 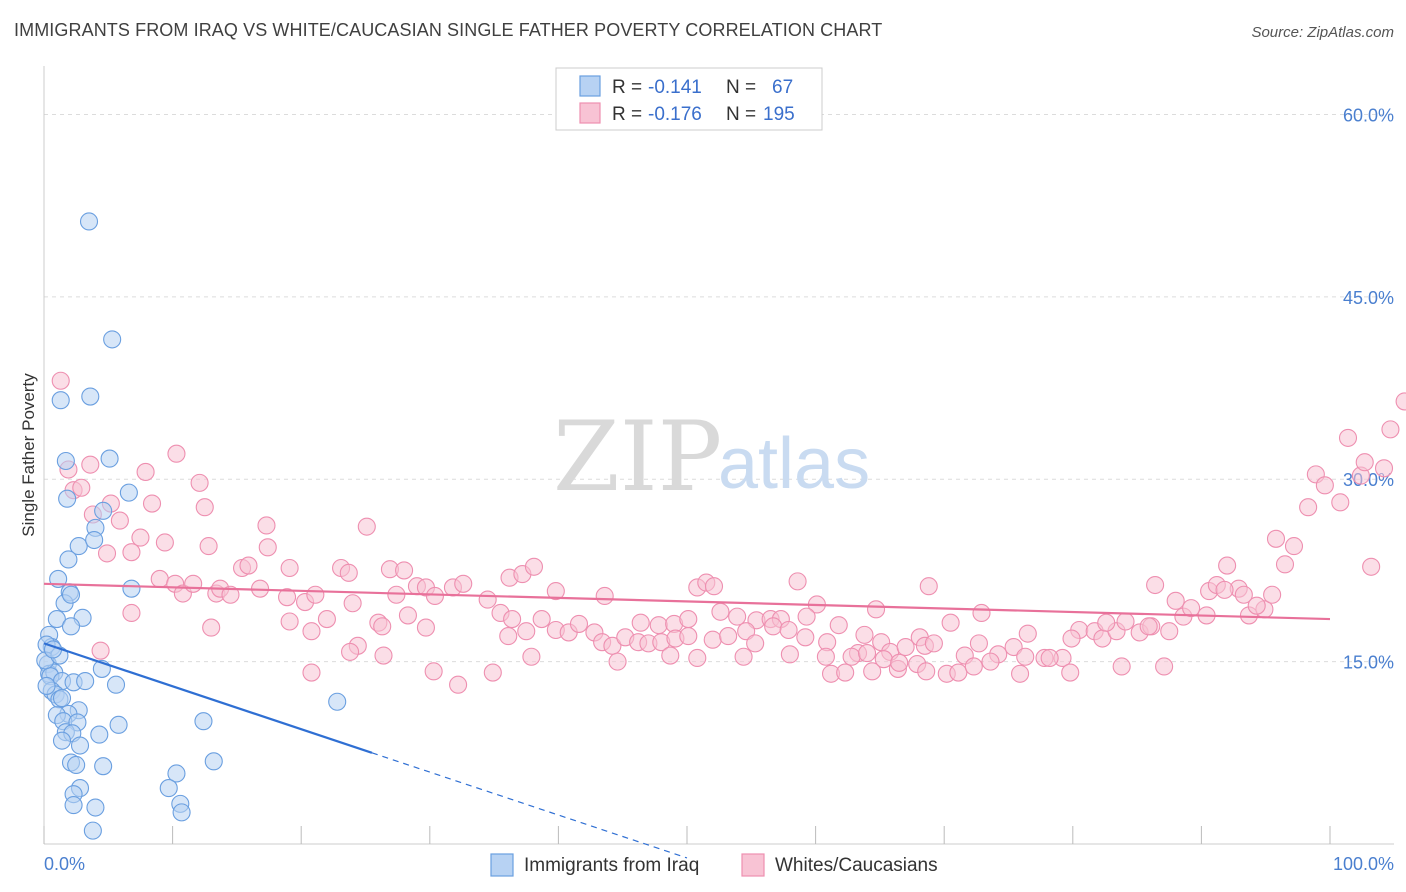 What do you see at coordinates (782, 87) in the screenshot?
I see `legend-n-value-iraq: 67` at bounding box center [782, 87].